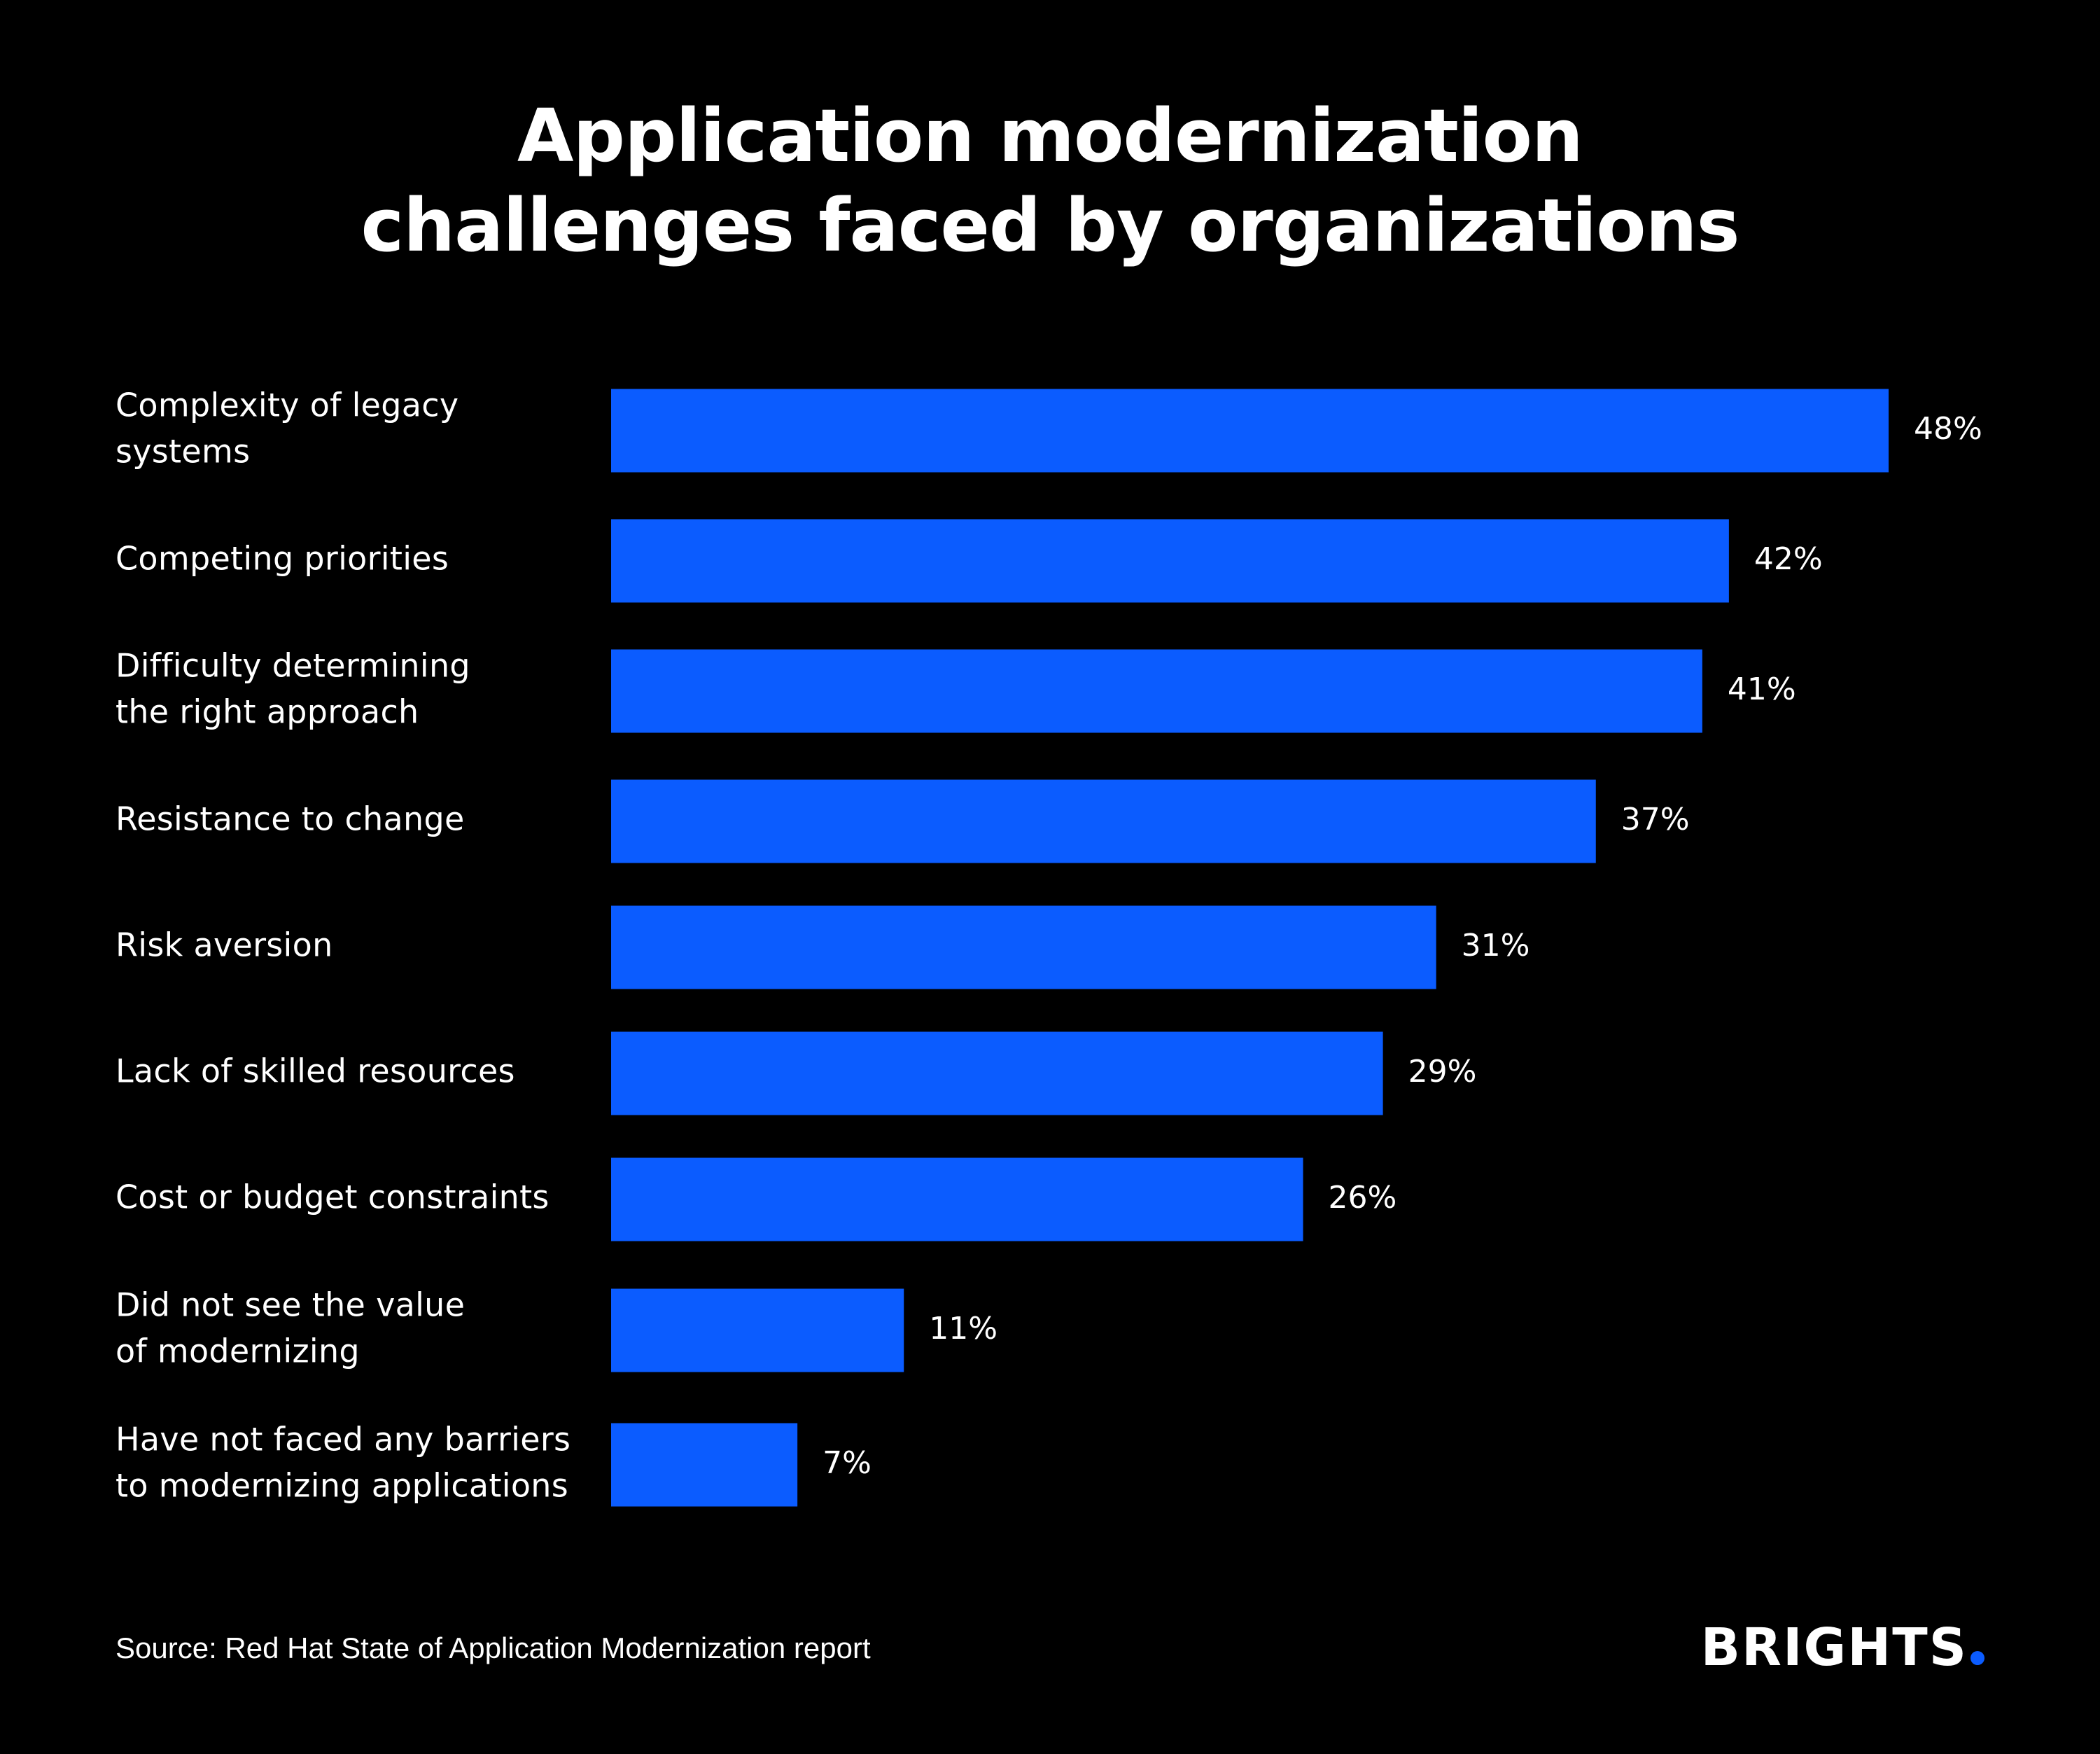 Image resolution: width=2100 pixels, height=1754 pixels. Describe the element at coordinates (182, 452) in the screenshot. I see `category-label-1-line-2: systems` at that location.